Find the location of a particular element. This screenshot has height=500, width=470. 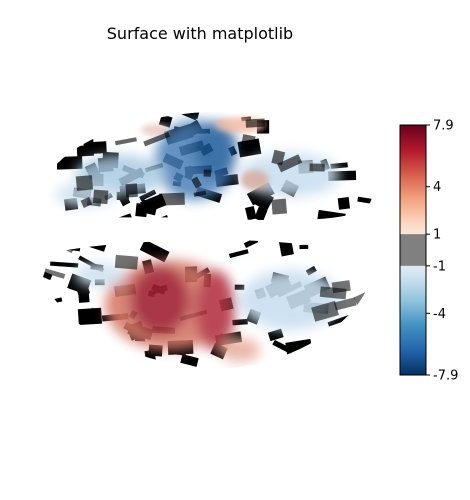

colorbar: 7.9 4 1 -1 -4 -7.9 is located at coordinates (428, 251).